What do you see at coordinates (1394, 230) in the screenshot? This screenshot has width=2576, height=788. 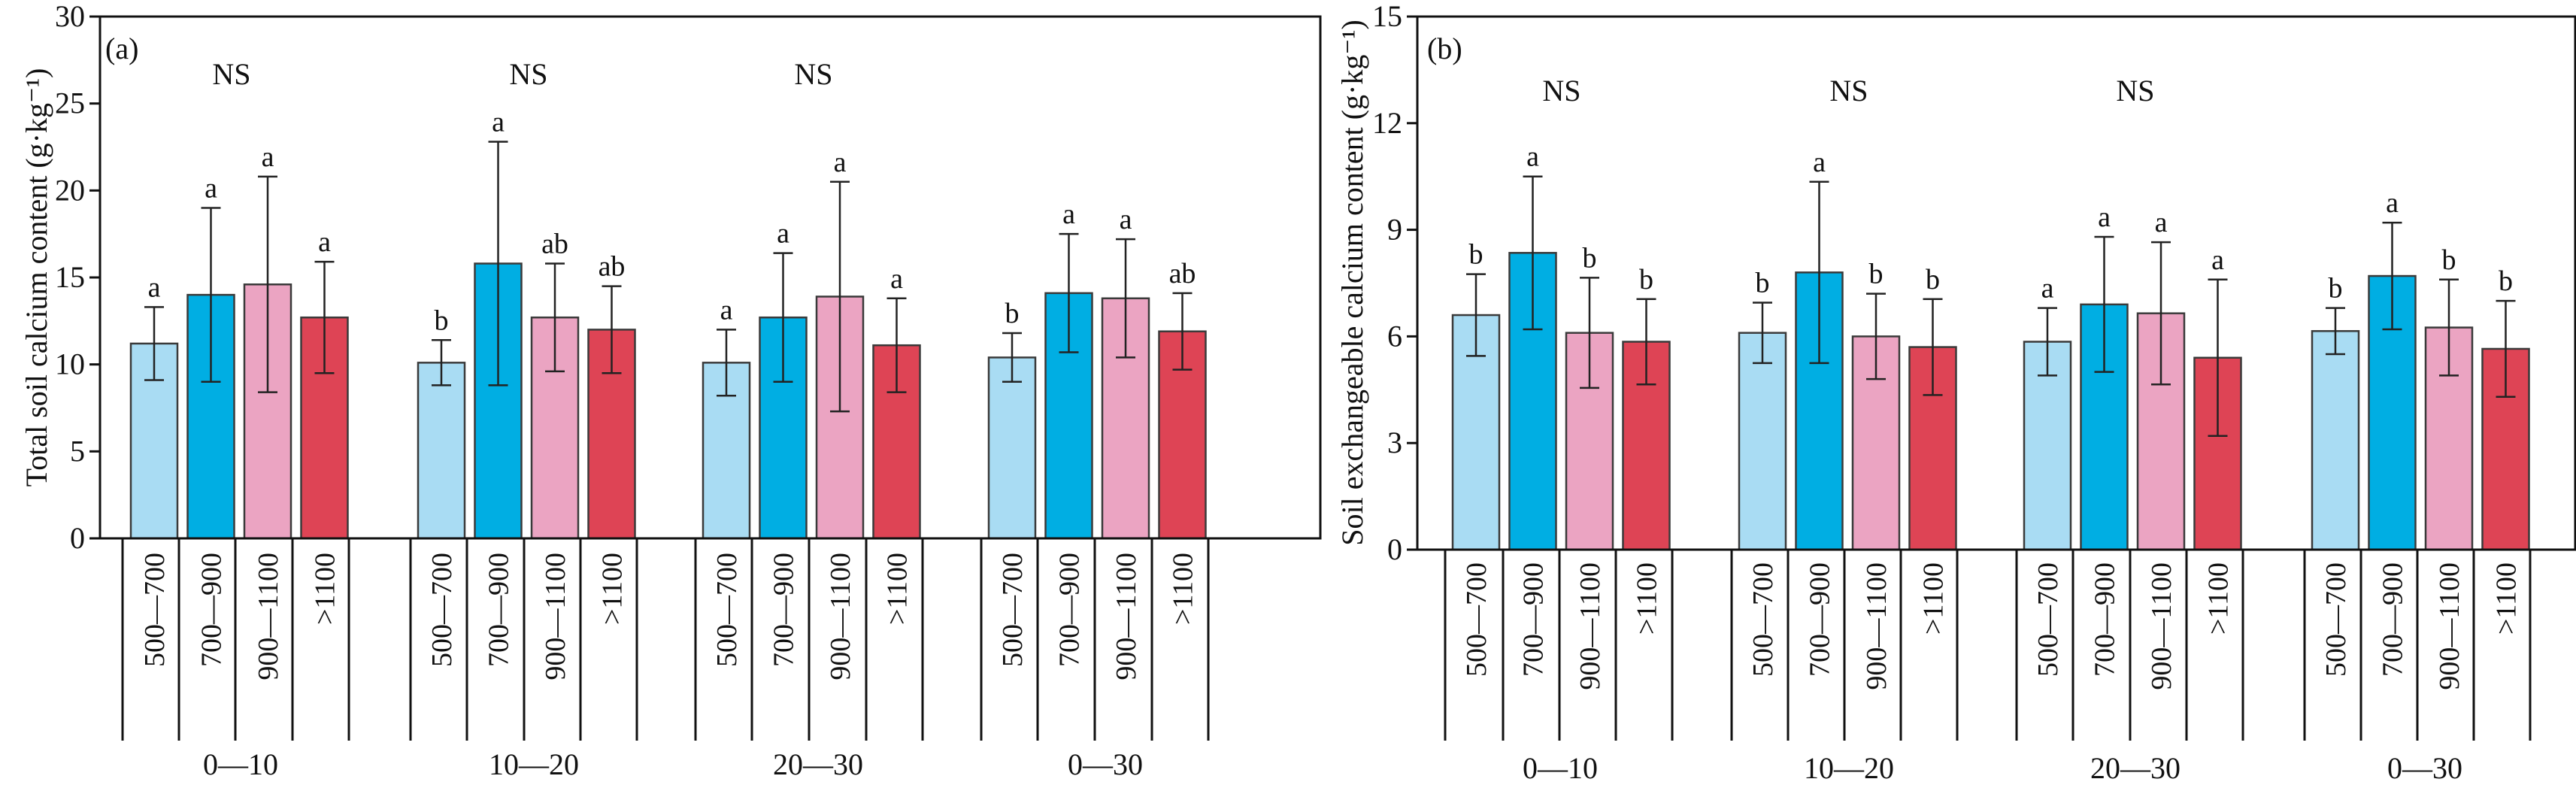 I see `y-tick-label: 9` at bounding box center [1394, 230].